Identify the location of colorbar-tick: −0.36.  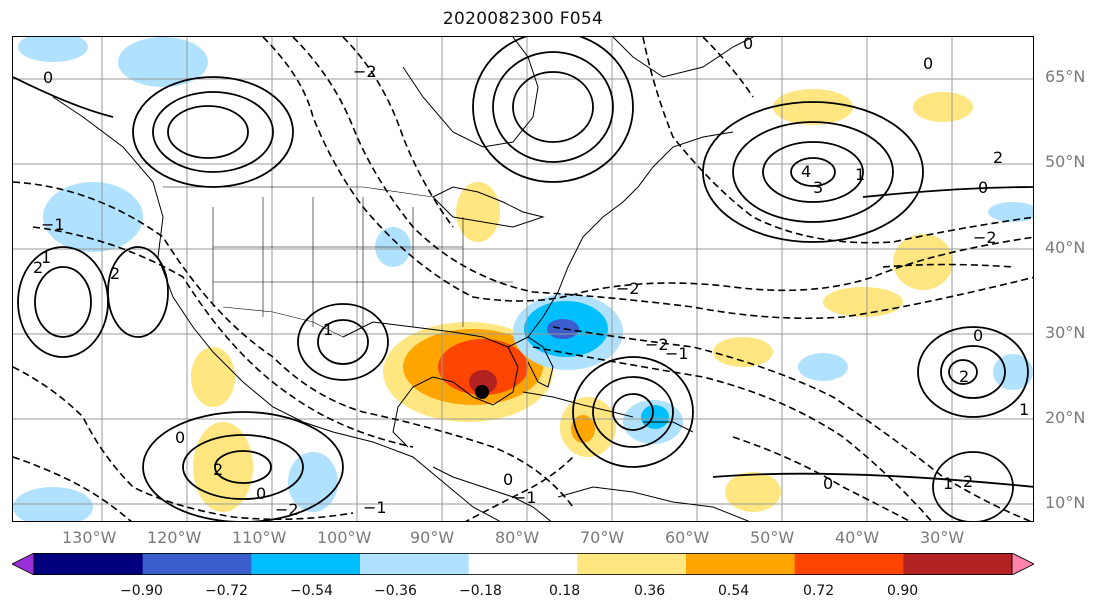
(395, 591).